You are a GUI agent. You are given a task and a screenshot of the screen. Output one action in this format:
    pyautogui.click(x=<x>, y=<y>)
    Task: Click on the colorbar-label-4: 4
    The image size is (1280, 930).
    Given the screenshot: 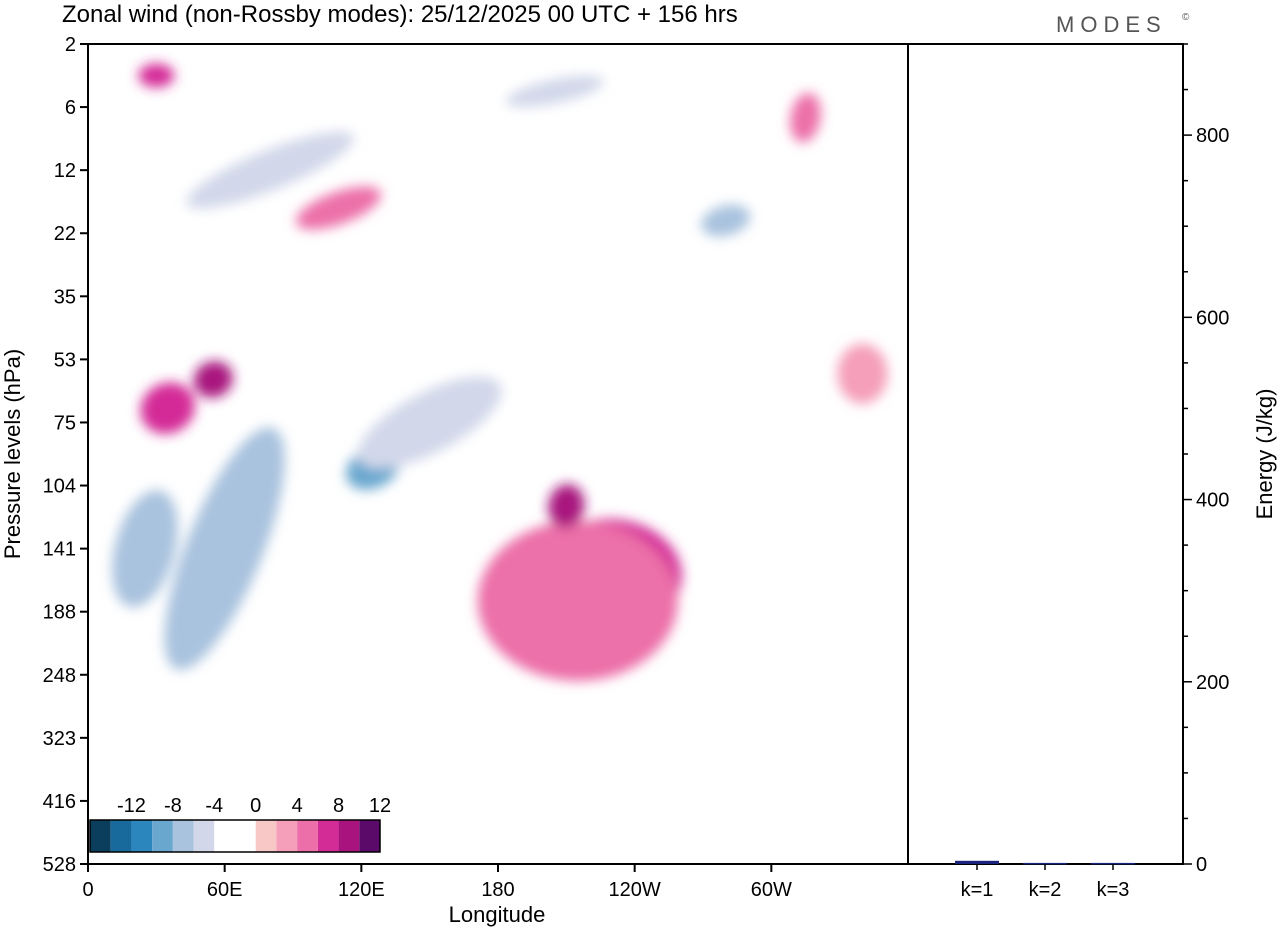 What is the action you would take?
    pyautogui.click(x=297, y=806)
    